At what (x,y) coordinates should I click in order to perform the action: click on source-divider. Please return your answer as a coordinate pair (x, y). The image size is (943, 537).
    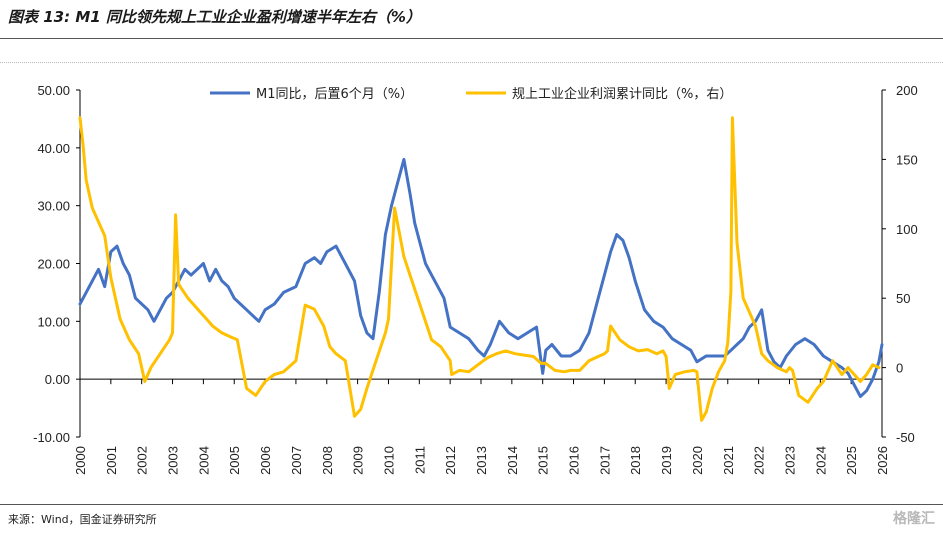
    Looking at the image, I should click on (471, 504).